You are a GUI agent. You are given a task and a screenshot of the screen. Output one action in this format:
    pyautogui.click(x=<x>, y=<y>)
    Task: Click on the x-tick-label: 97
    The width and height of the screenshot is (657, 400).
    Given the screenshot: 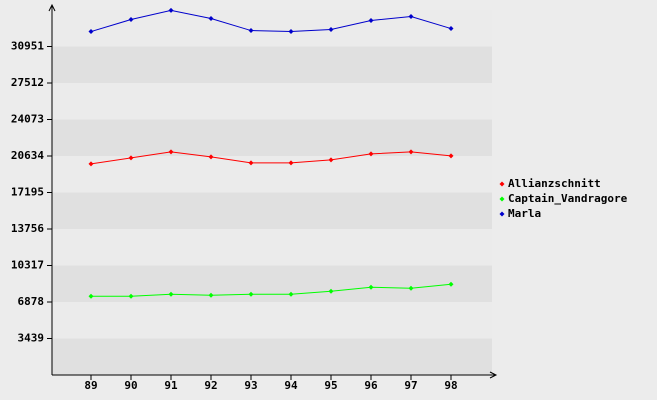 What is the action you would take?
    pyautogui.click(x=410, y=385)
    